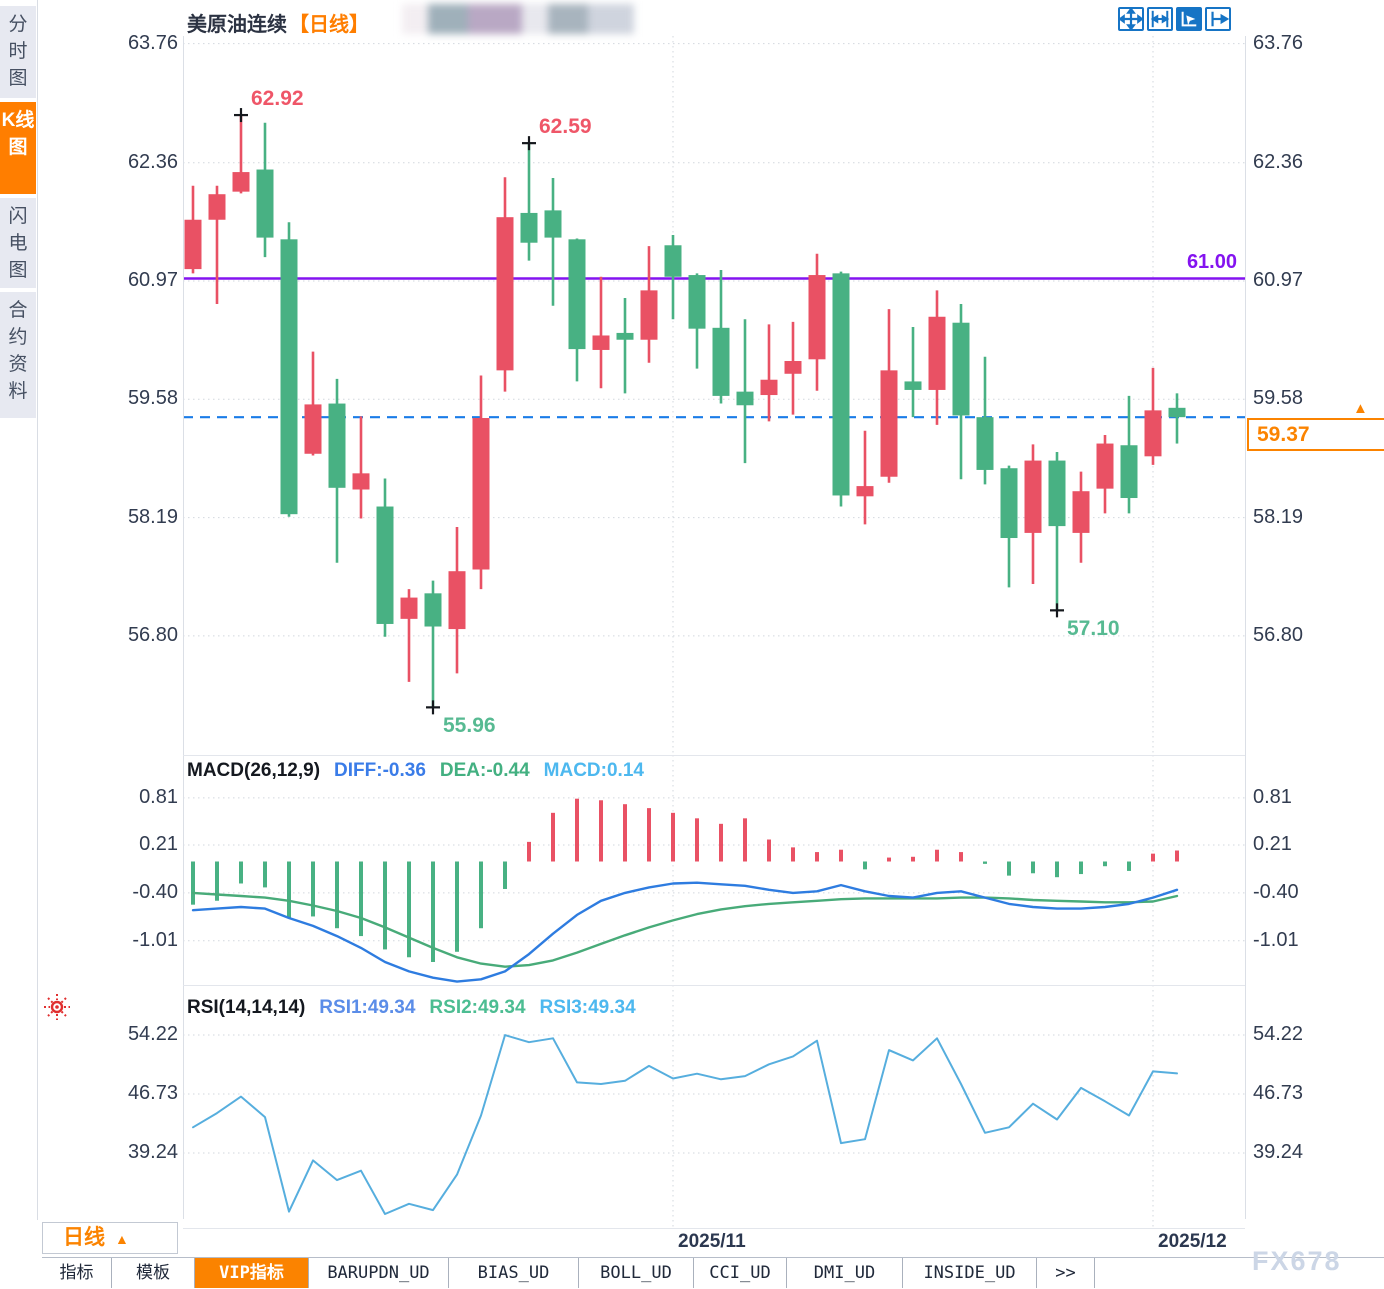  I want to click on macd-axis-tick-left: -0.40, so click(155, 891).